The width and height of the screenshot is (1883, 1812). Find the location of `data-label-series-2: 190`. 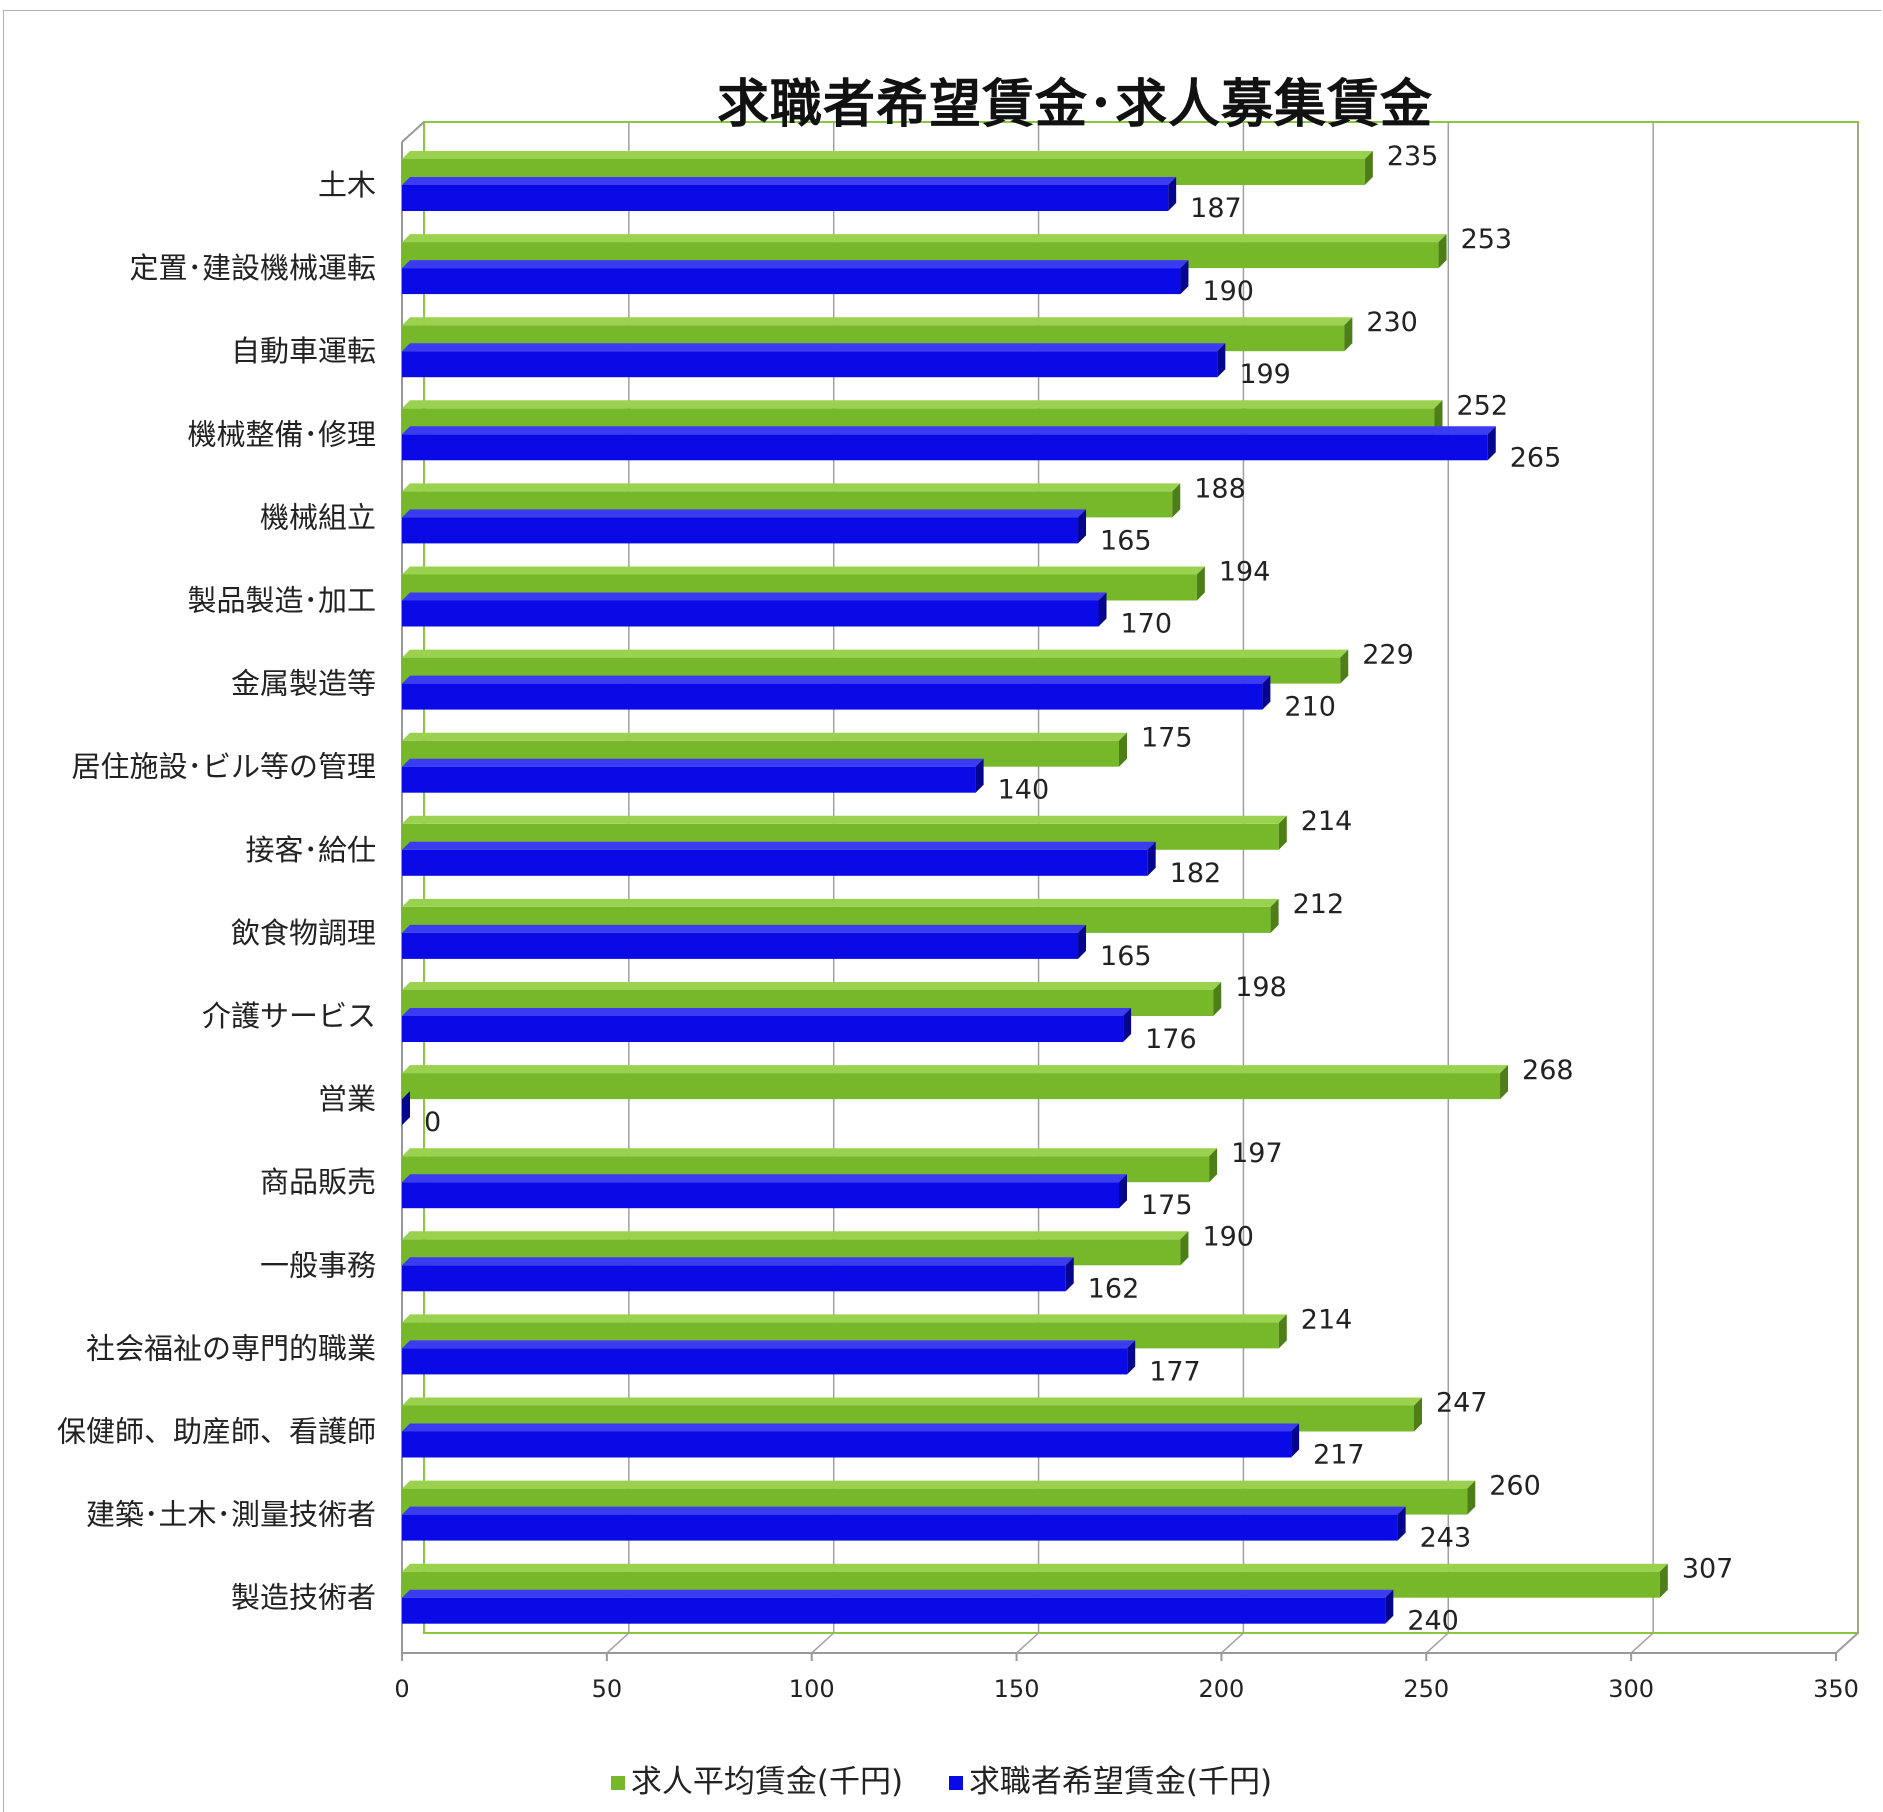

data-label-series-2: 190 is located at coordinates (1228, 291).